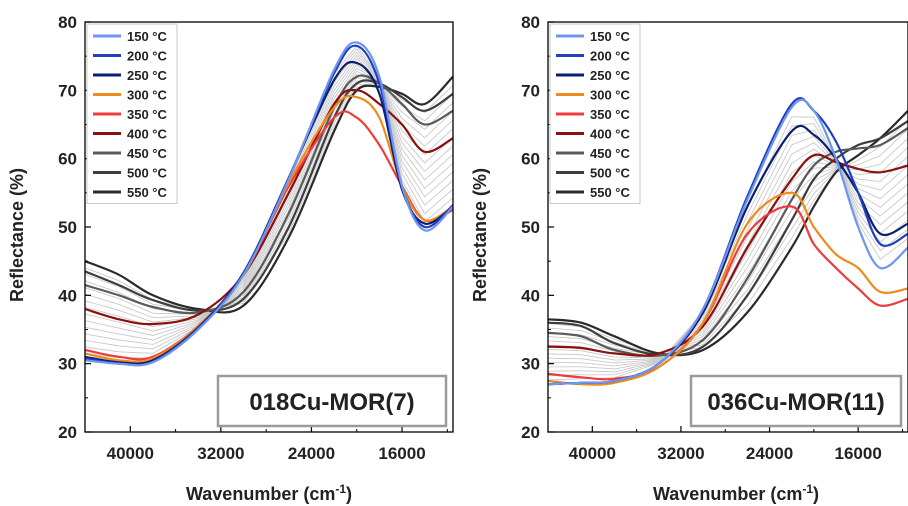 This screenshot has width=908, height=506. Describe the element at coordinates (728, 293) in the screenshot. I see `series-line-350C` at that location.